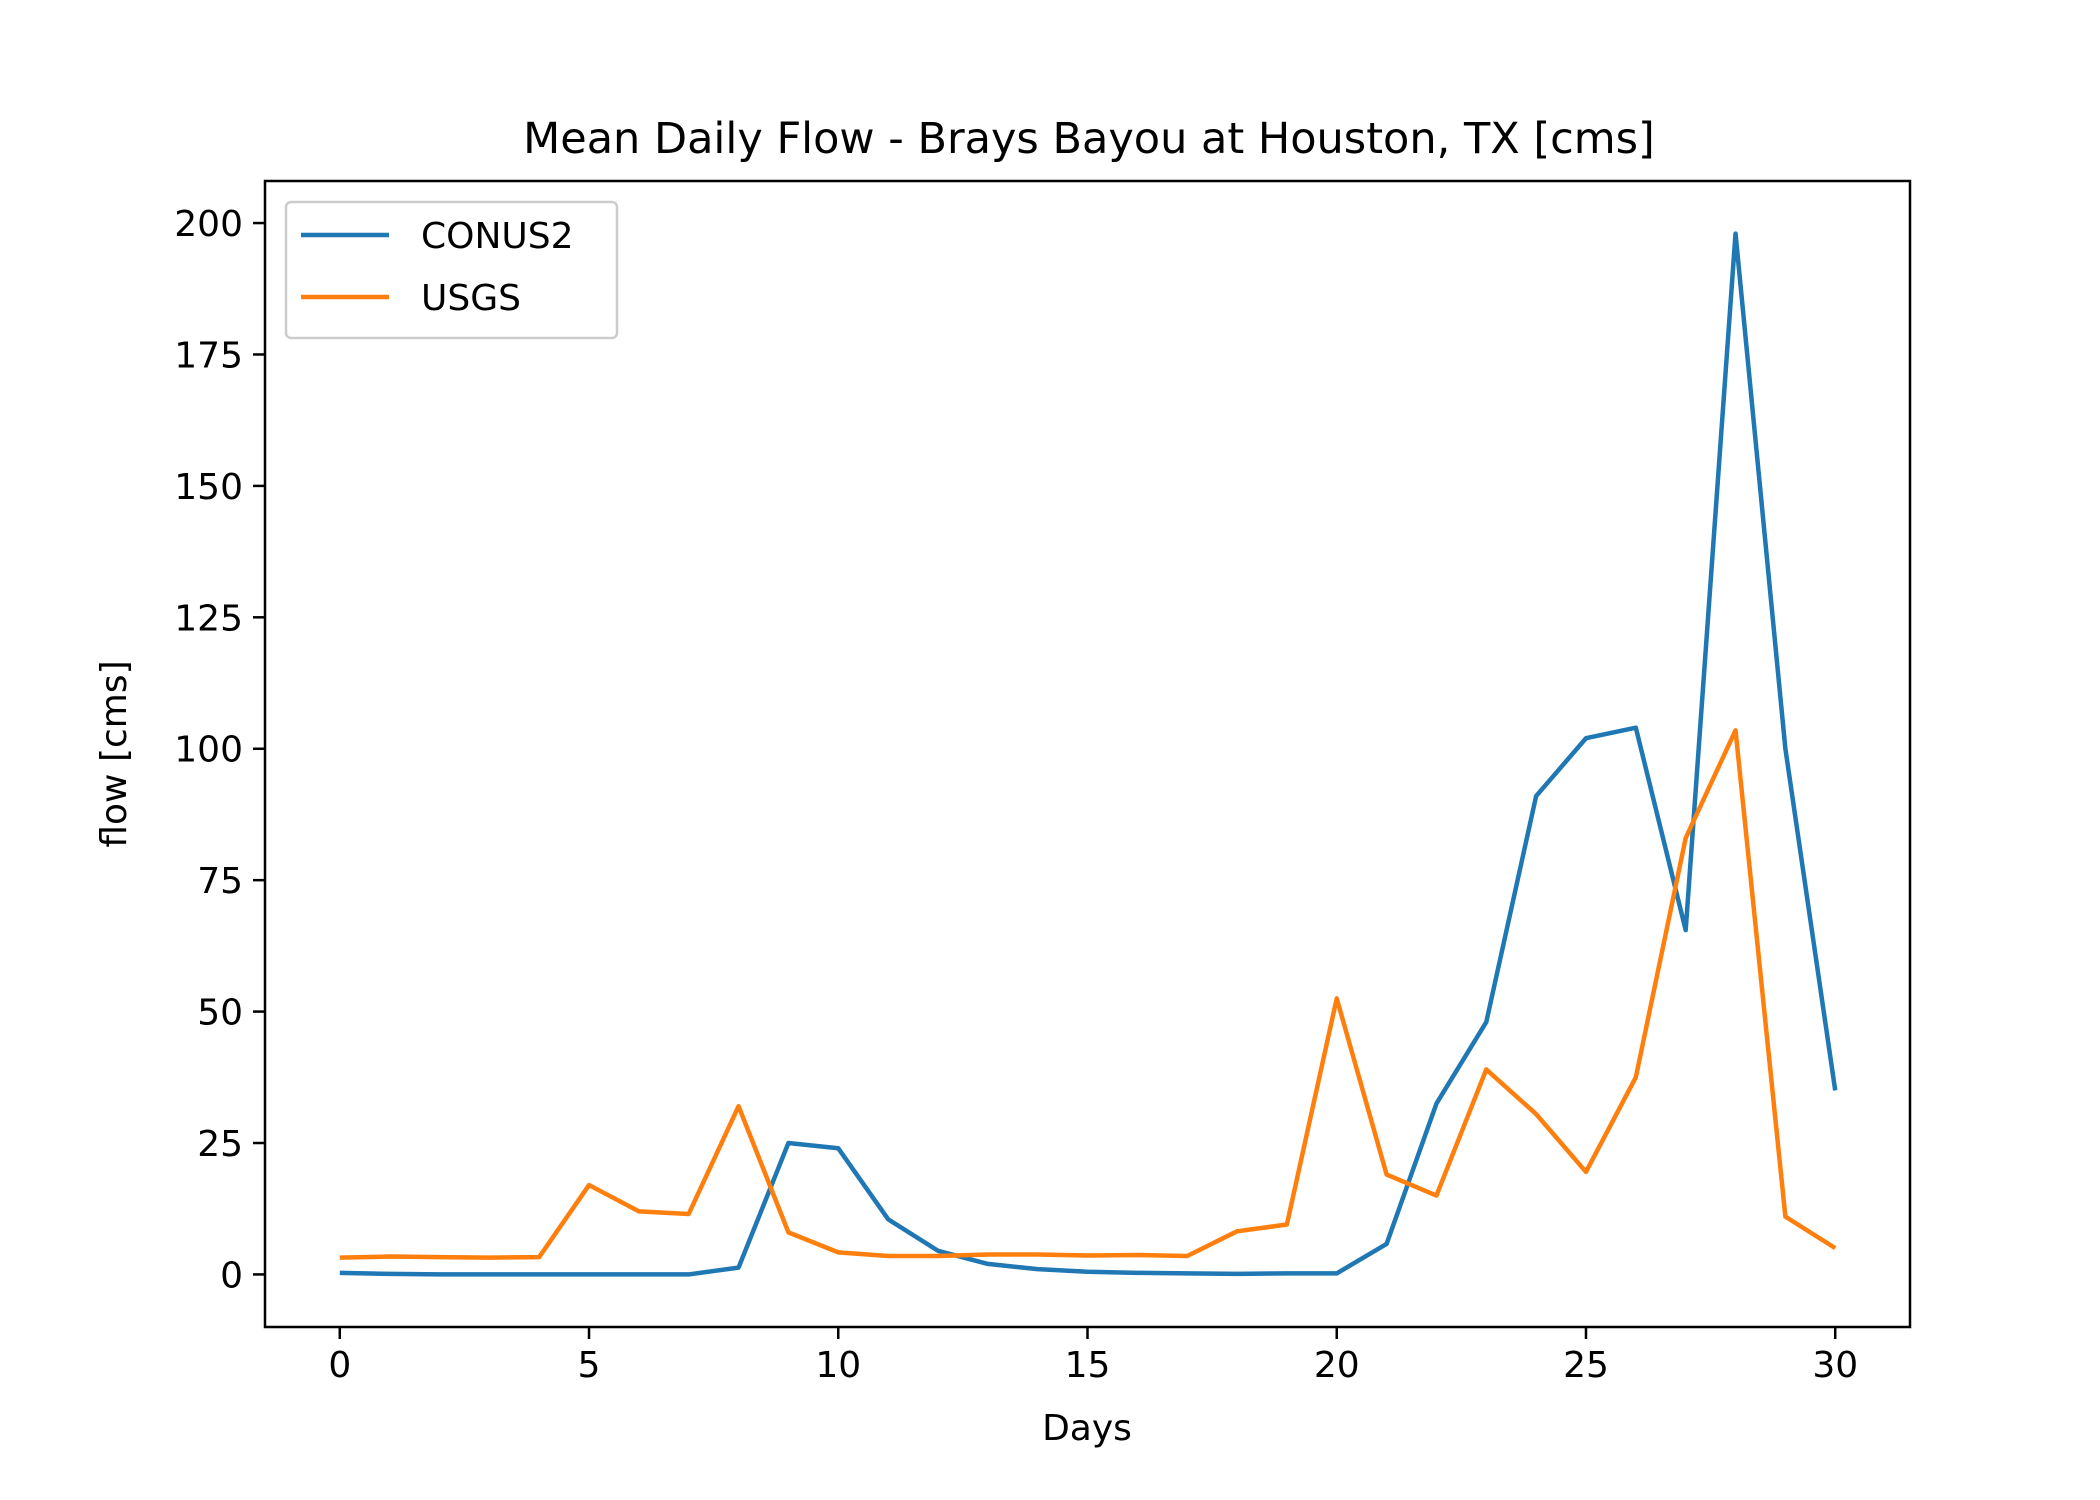  What do you see at coordinates (497, 236) in the screenshot?
I see `legend-label-conus2: CONUS2` at bounding box center [497, 236].